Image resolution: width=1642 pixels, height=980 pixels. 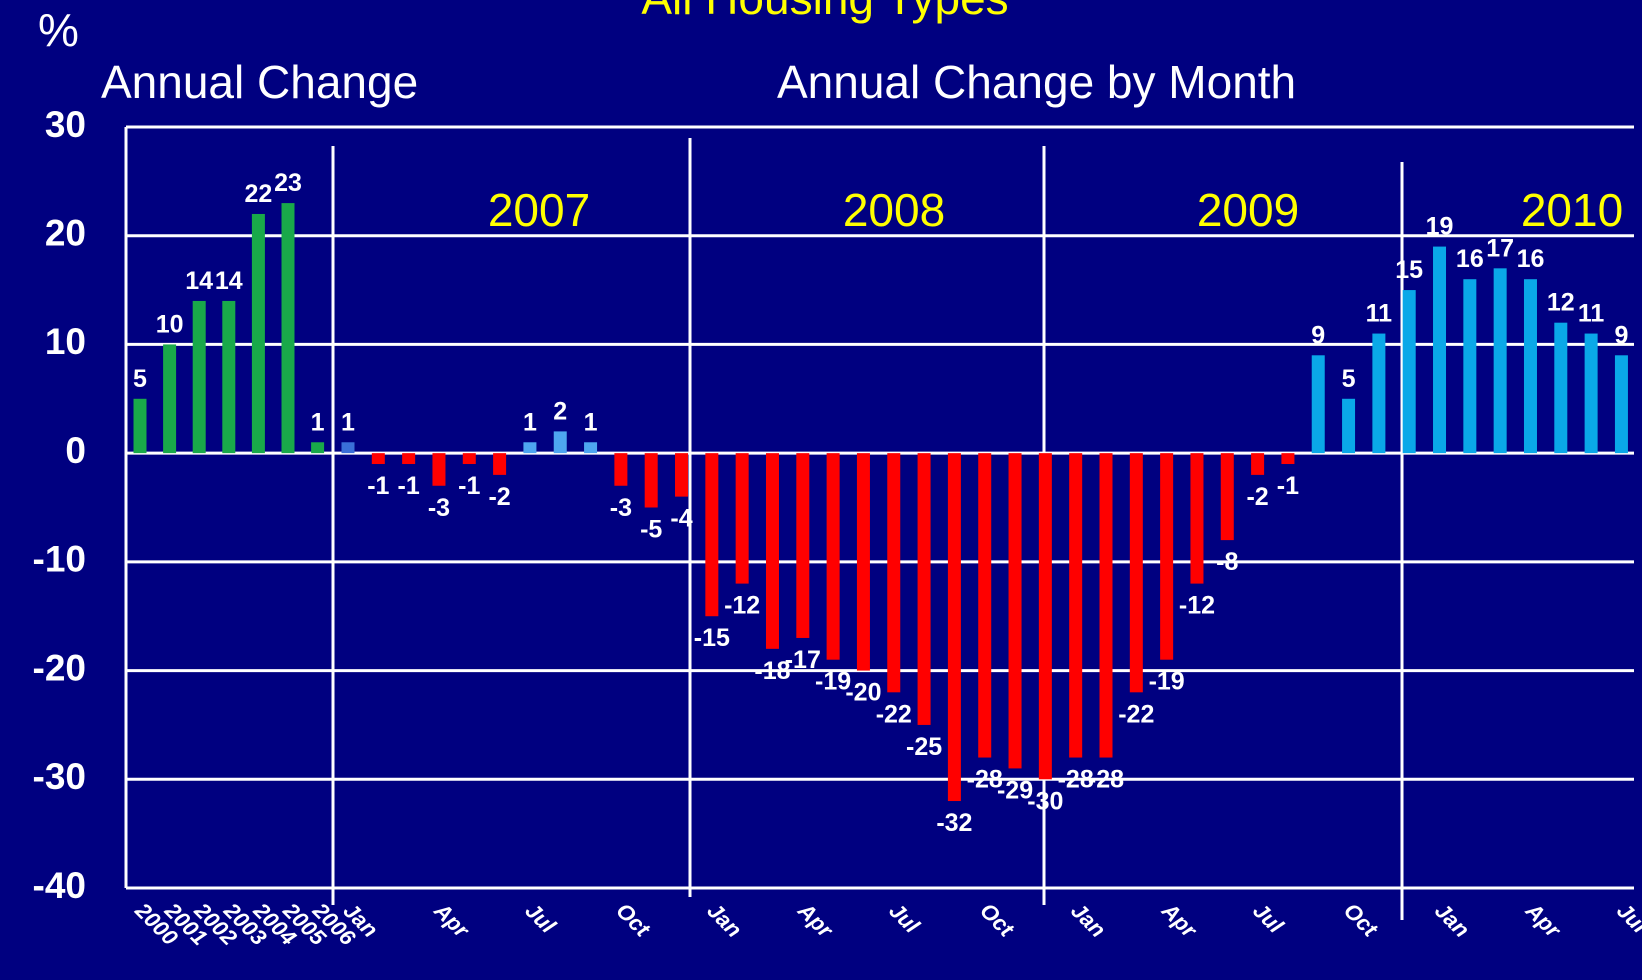 What do you see at coordinates (539, 210) in the screenshot?
I see `year-annotation: 2007` at bounding box center [539, 210].